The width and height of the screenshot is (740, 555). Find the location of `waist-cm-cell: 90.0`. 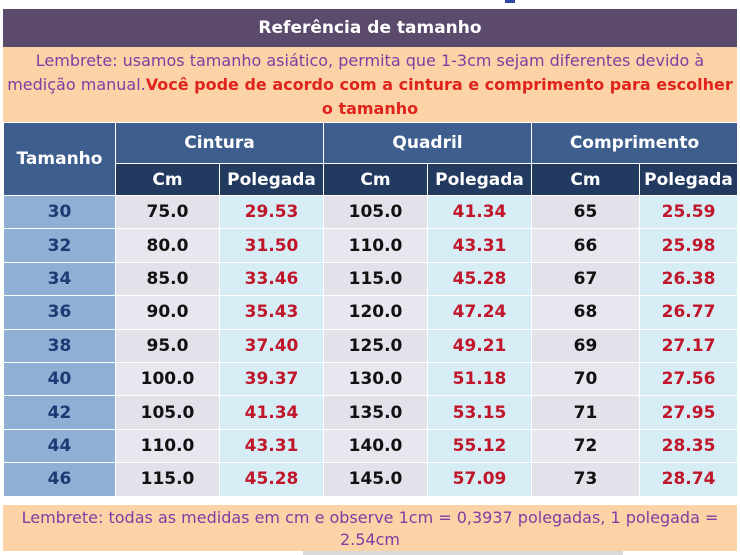

waist-cm-cell: 90.0 is located at coordinates (167, 312).